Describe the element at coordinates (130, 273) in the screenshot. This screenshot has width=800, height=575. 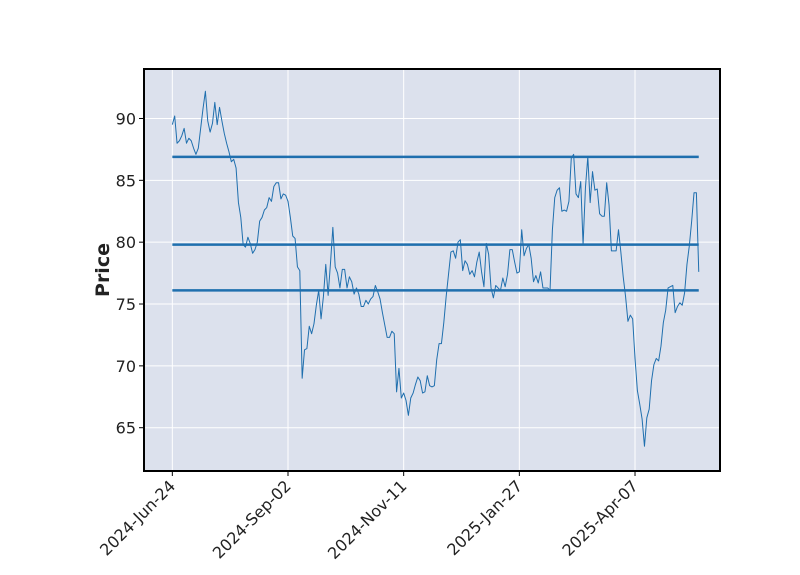
I see `y-axis: 65 70 75 80 85 90` at that location.